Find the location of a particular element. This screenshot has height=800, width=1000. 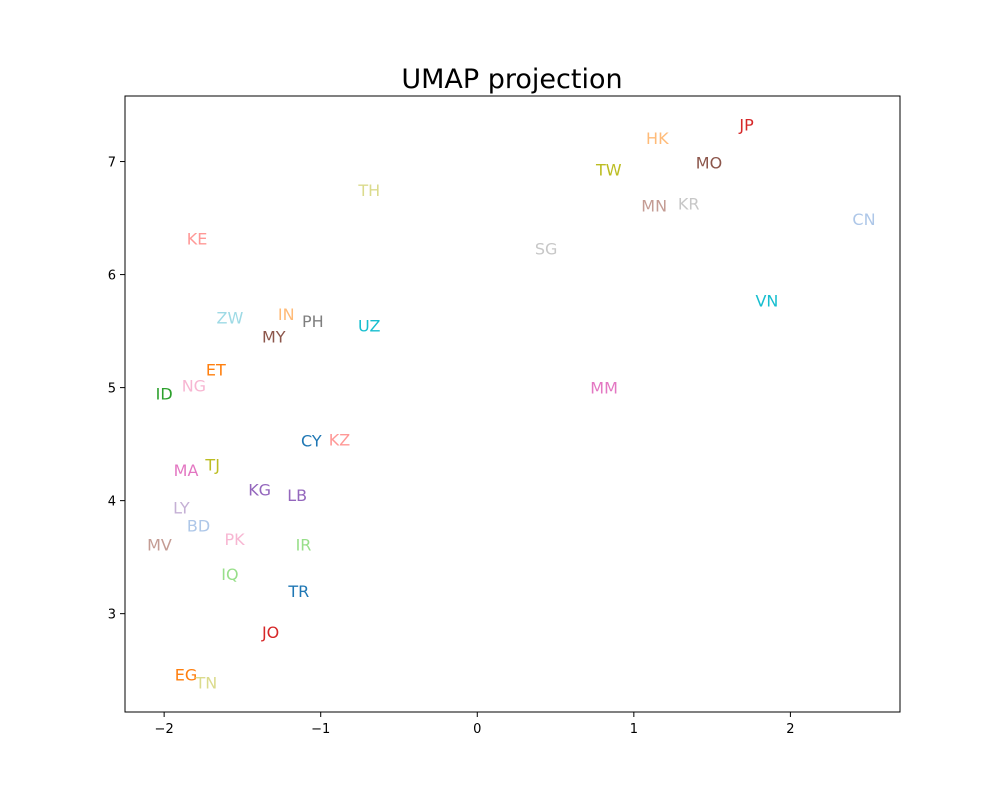

y-tick-label: 5 is located at coordinates (112, 389).